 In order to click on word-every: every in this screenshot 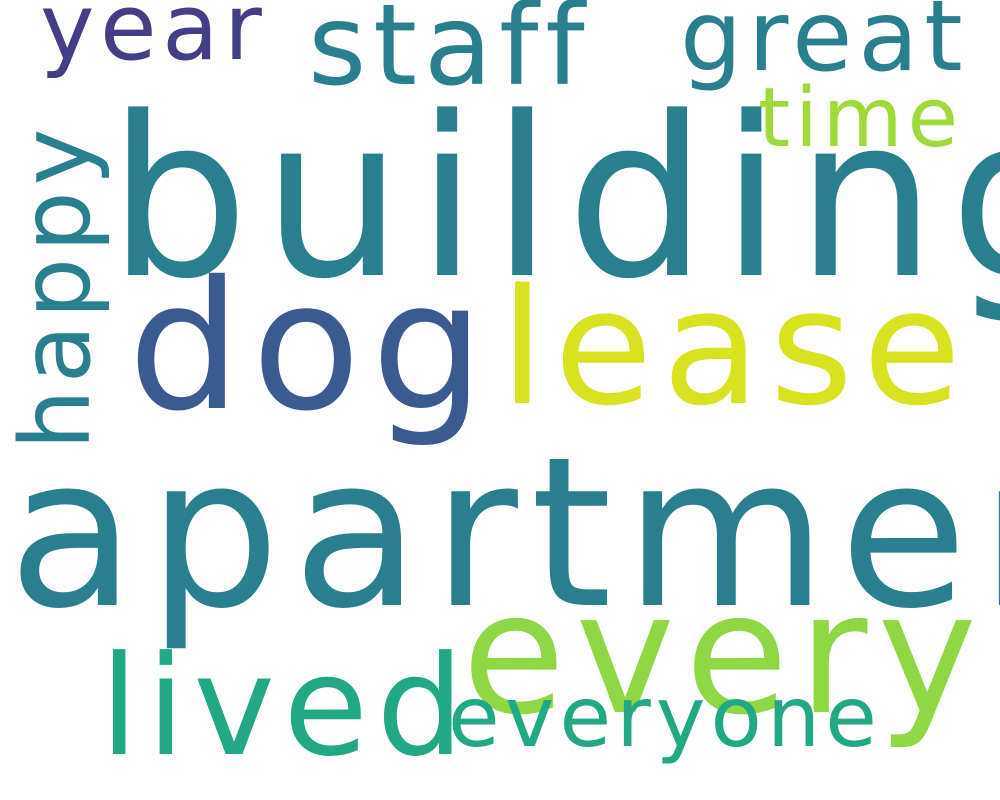, I will do `click(725, 654)`.